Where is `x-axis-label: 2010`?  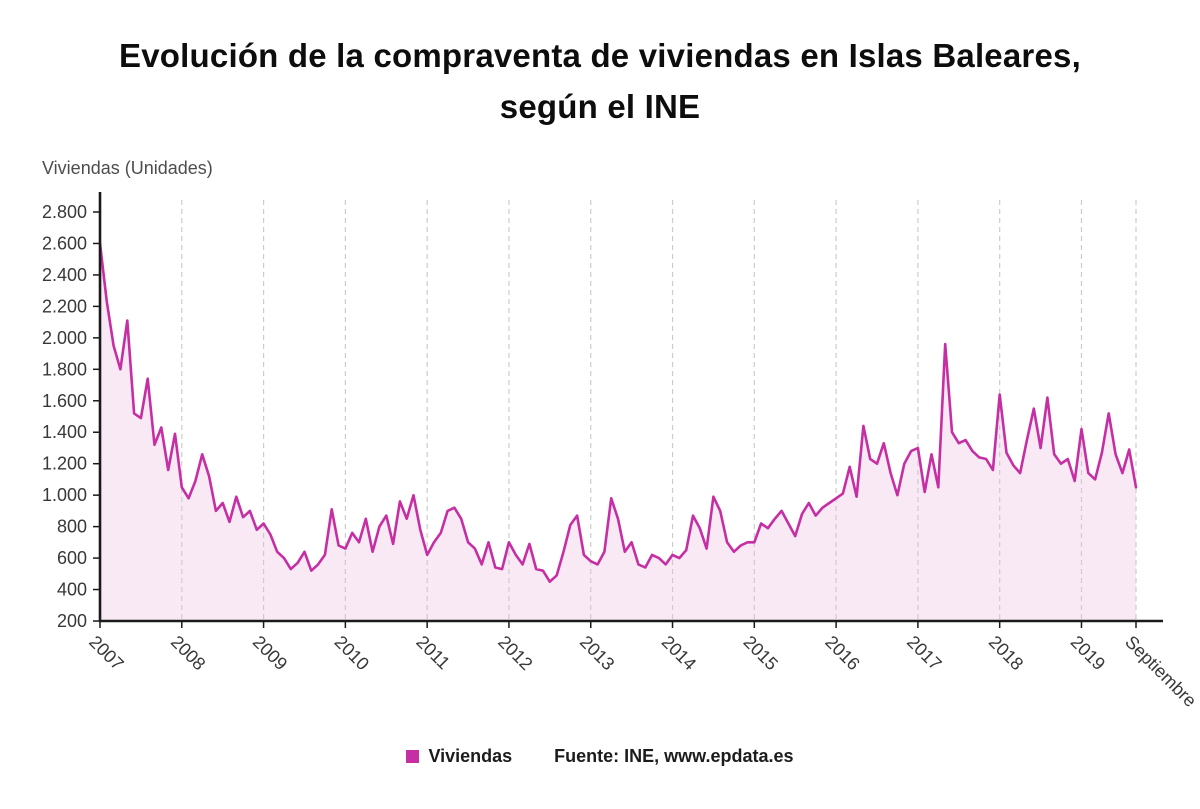
x-axis-label: 2010 is located at coordinates (352, 653).